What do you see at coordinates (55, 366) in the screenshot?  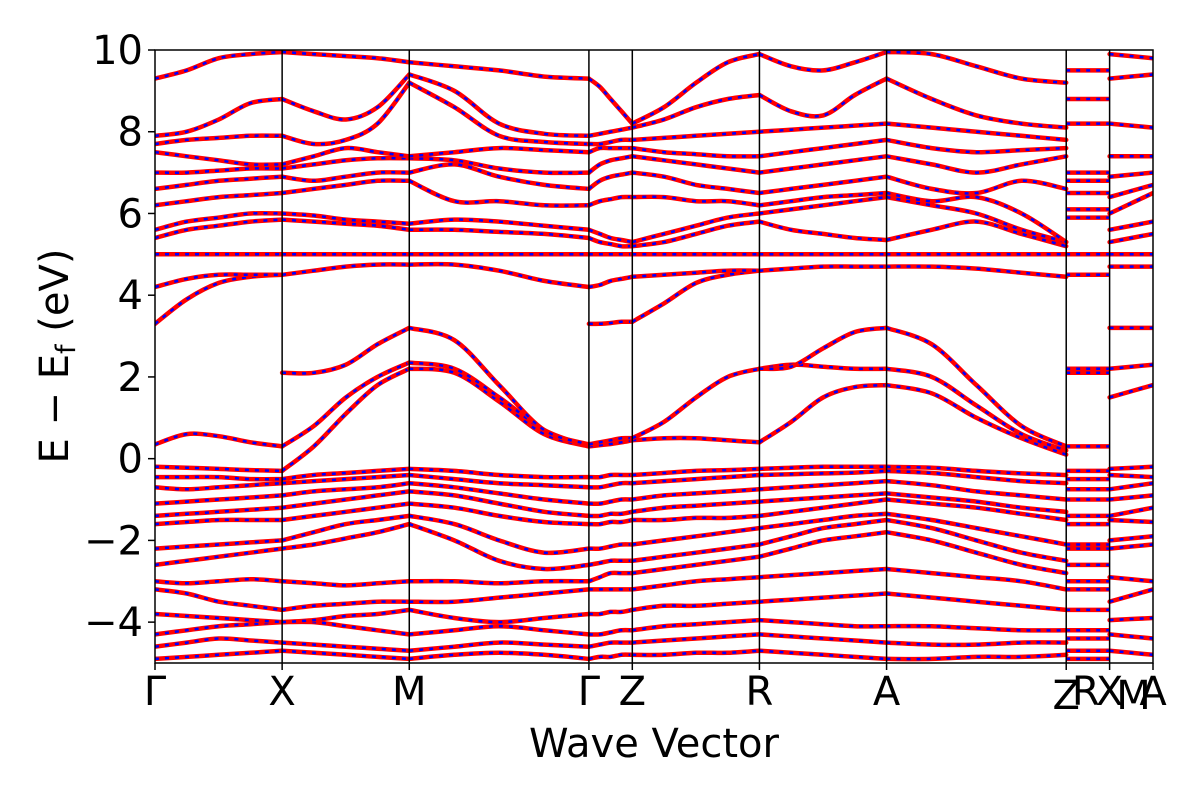 I see `y-label-e2: E` at bounding box center [55, 366].